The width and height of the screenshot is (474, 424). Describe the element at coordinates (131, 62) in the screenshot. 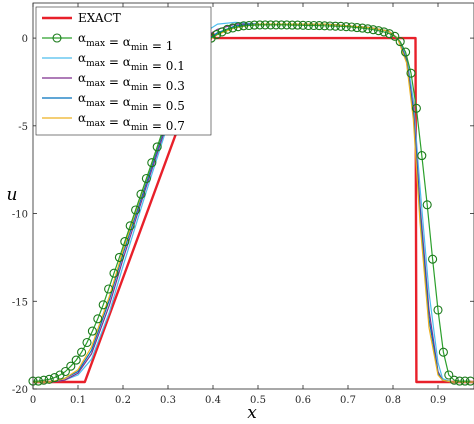

I see `legend-label-1: αmax = αmin = 0.1` at that location.